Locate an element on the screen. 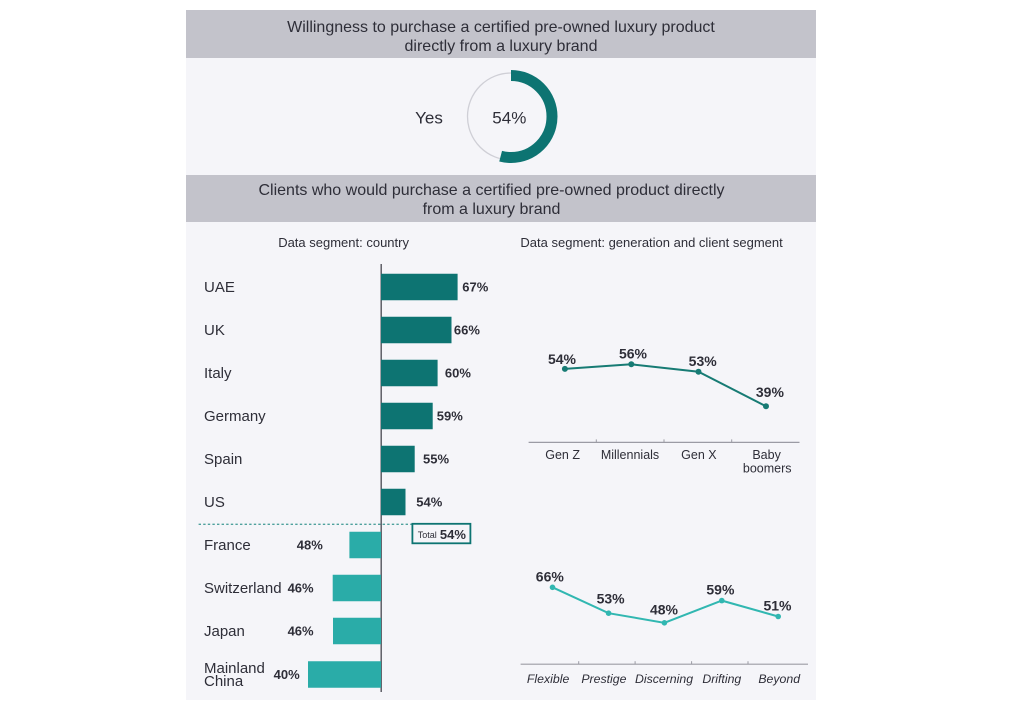  svg-text: Spain is located at coordinates (223, 459).